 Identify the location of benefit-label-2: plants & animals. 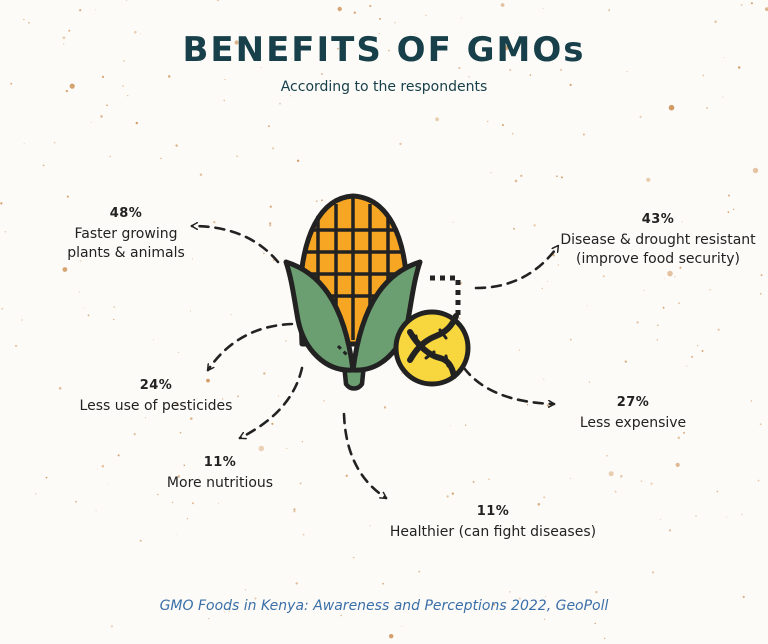
(126, 253).